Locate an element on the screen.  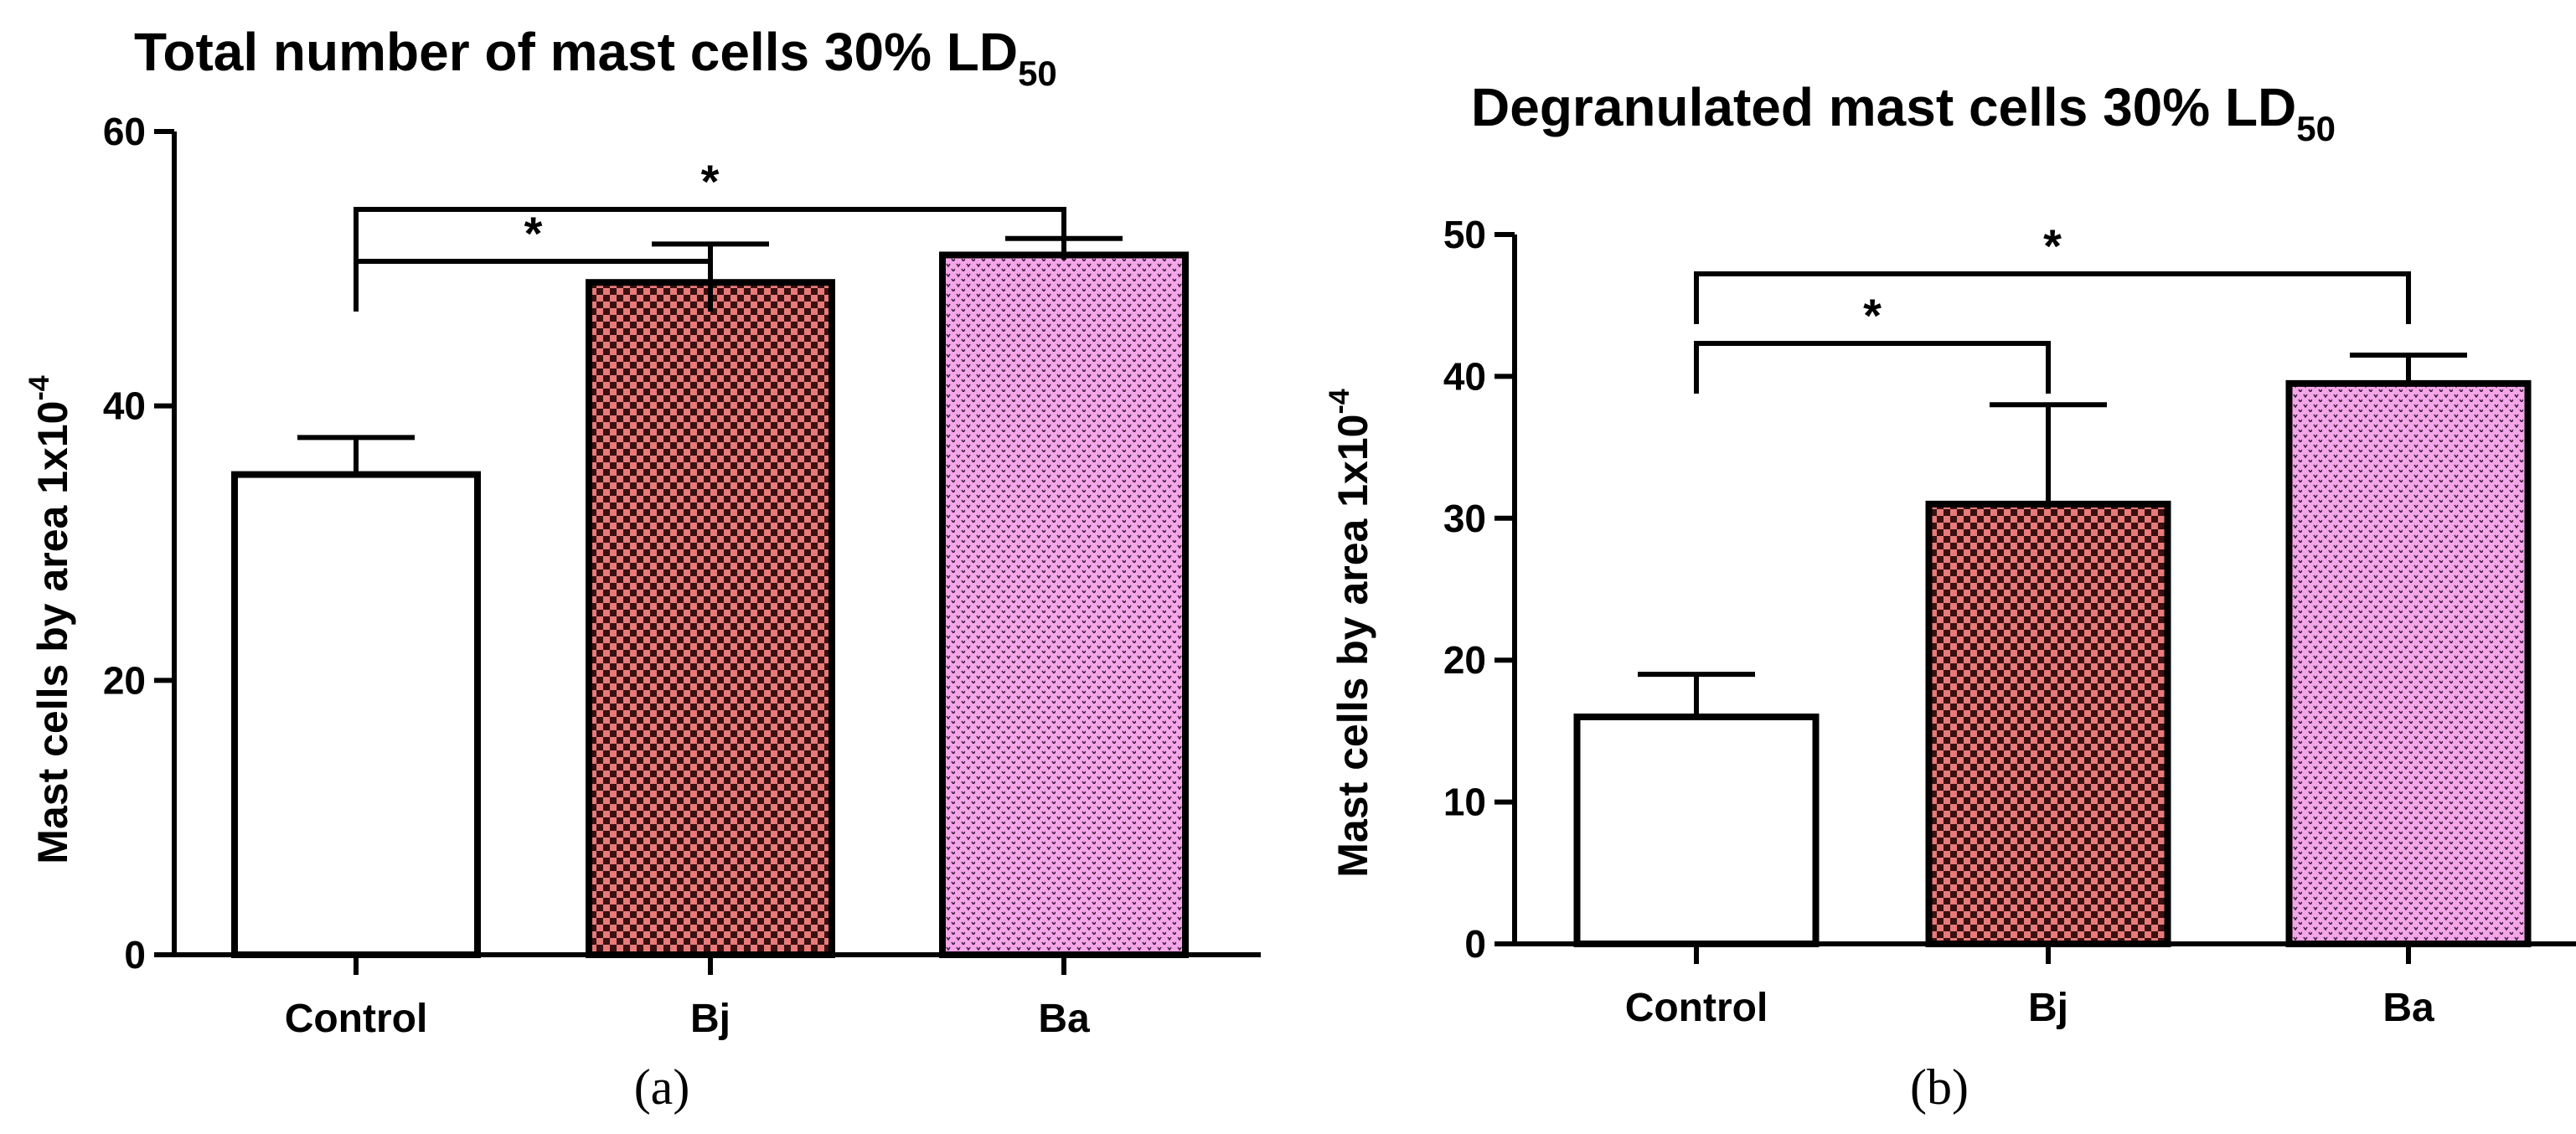
chart-a-significance: ** is located at coordinates (710, 233).